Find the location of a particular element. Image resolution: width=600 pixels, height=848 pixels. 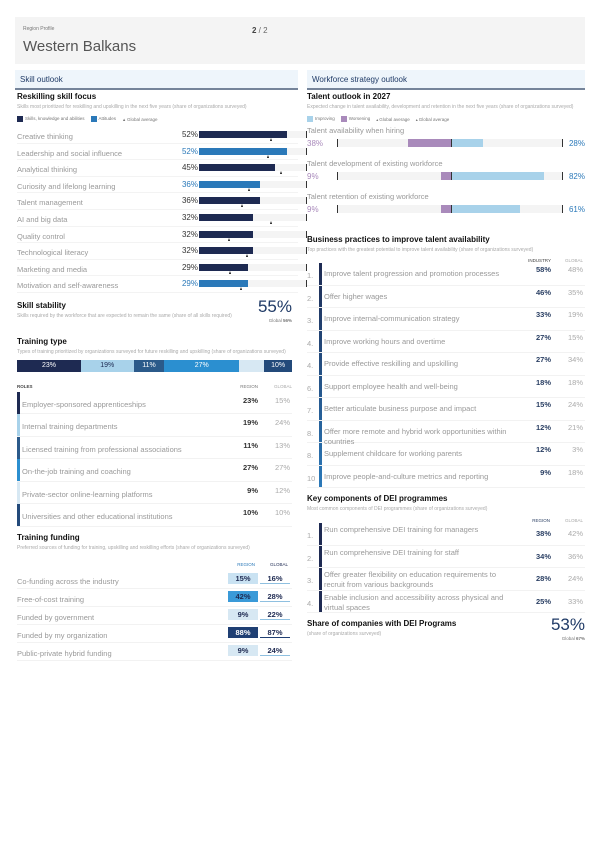

training-type-stacked-bar: 23% 19% 11% 27% 10% is located at coordinates (155, 365).